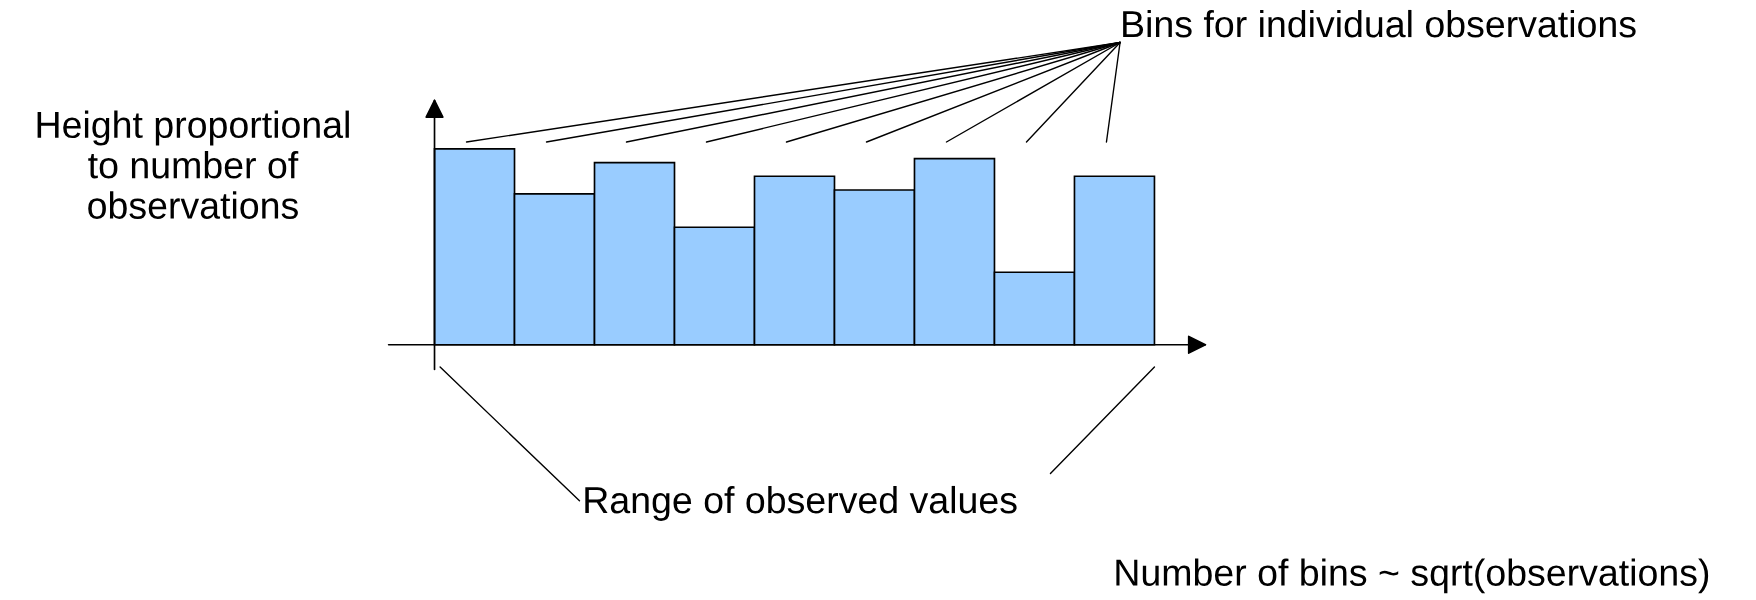 This screenshot has width=1756, height=600. What do you see at coordinates (1412, 576) in the screenshot?
I see `text: Number of bins ~ sqrt(observations)` at bounding box center [1412, 576].